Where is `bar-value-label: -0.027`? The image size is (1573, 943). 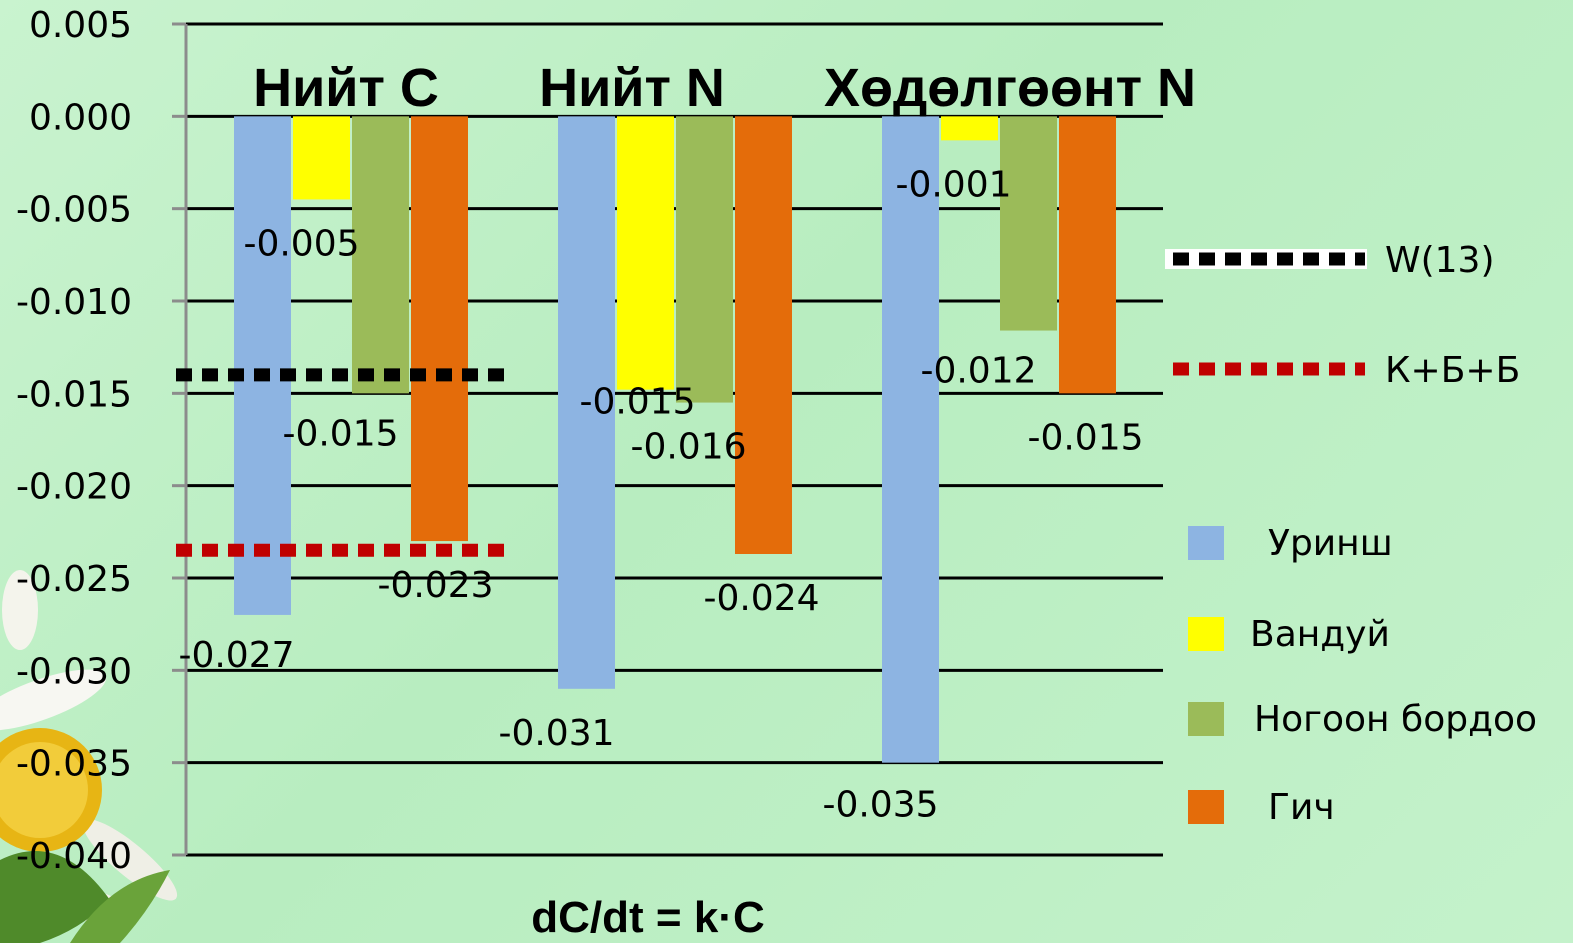
bar-value-label: -0.027 is located at coordinates (236, 655).